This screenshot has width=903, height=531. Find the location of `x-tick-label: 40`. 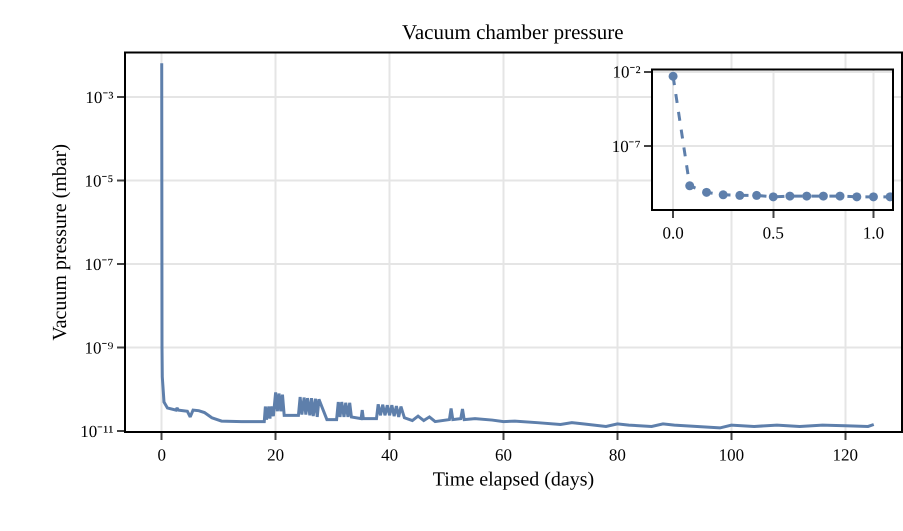

x-tick-label: 40 is located at coordinates (389, 455).